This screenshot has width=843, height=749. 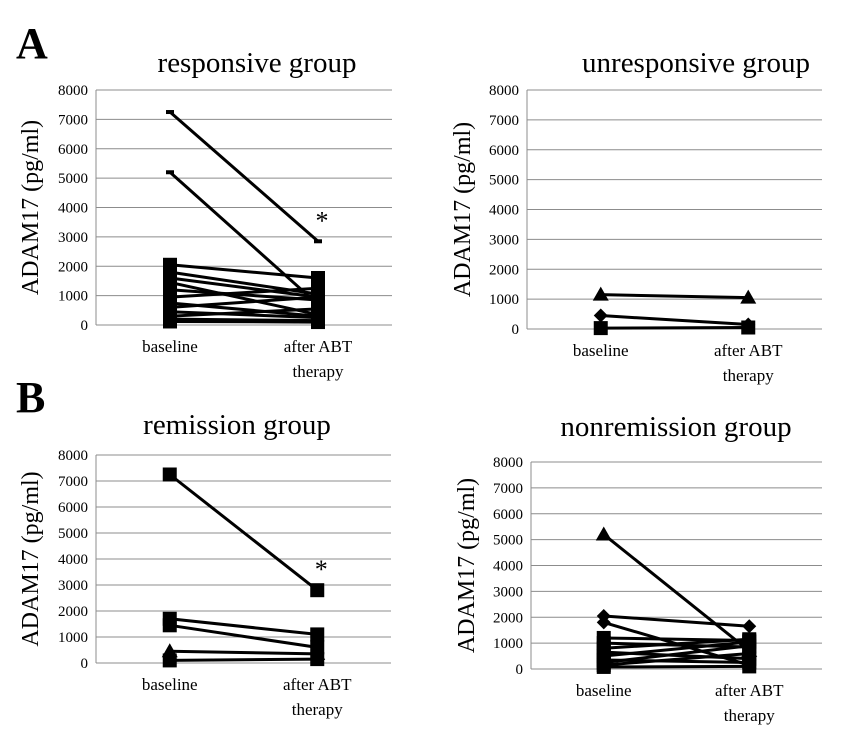 I want to click on chart-title: remission group, so click(x=237, y=425).